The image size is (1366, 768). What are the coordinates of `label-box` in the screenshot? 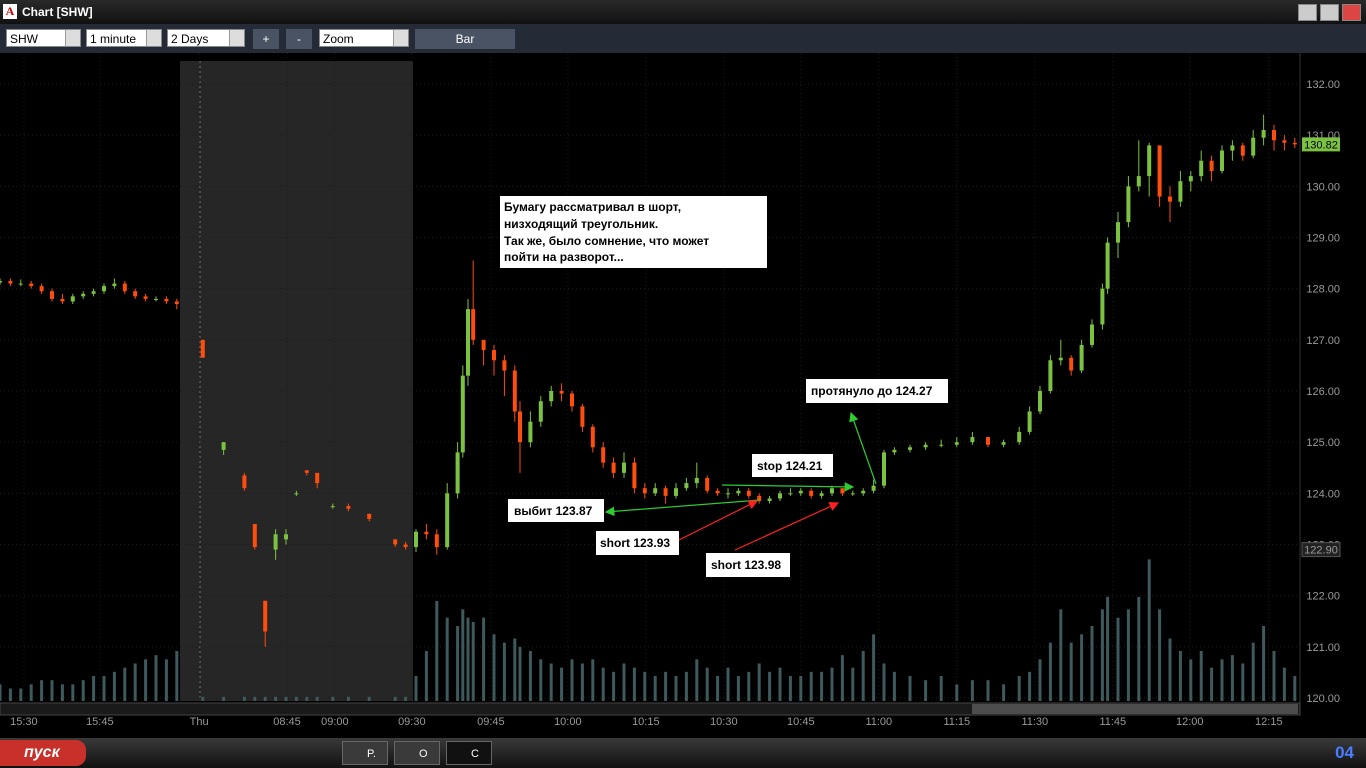 It's located at (556, 510).